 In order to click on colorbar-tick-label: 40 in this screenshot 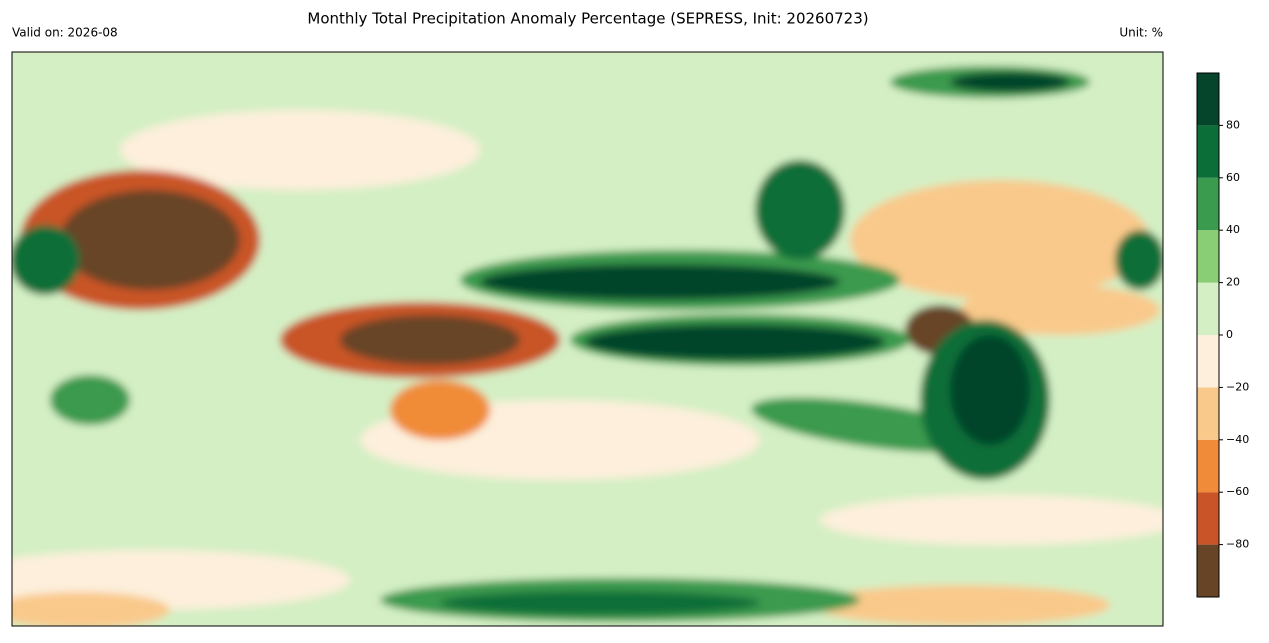, I will do `click(1233, 229)`.